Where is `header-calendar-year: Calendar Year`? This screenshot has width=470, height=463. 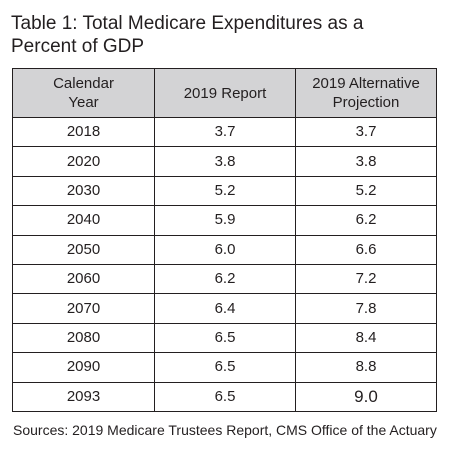 header-calendar-year: Calendar Year is located at coordinates (83, 93).